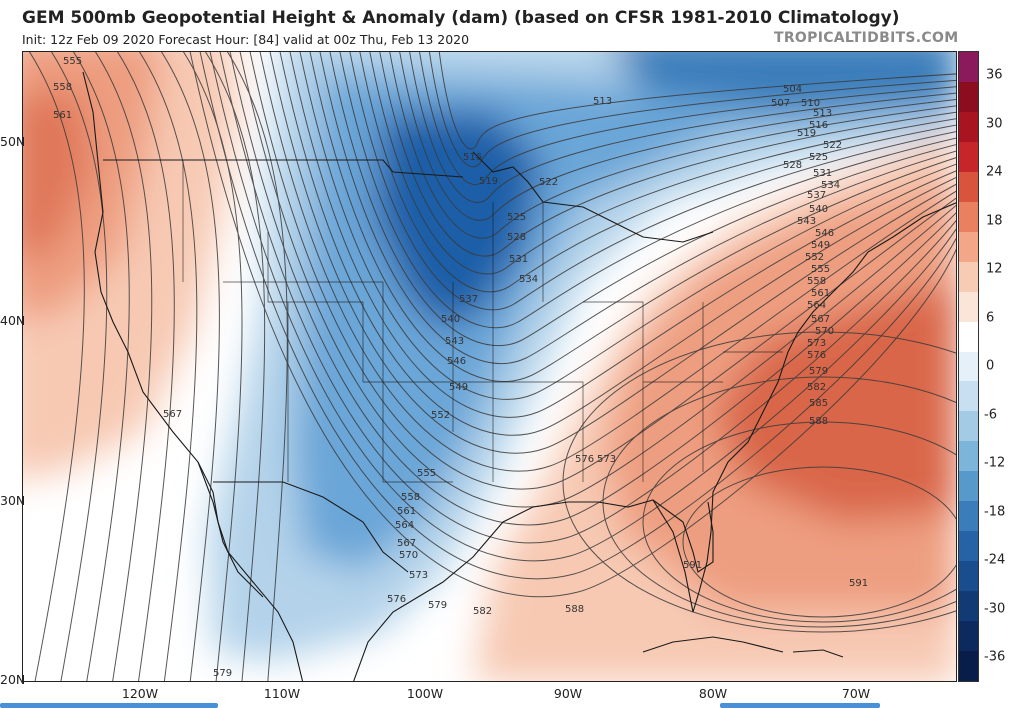  What do you see at coordinates (425, 693) in the screenshot?
I see `lon-label-100w: 100W` at bounding box center [425, 693].